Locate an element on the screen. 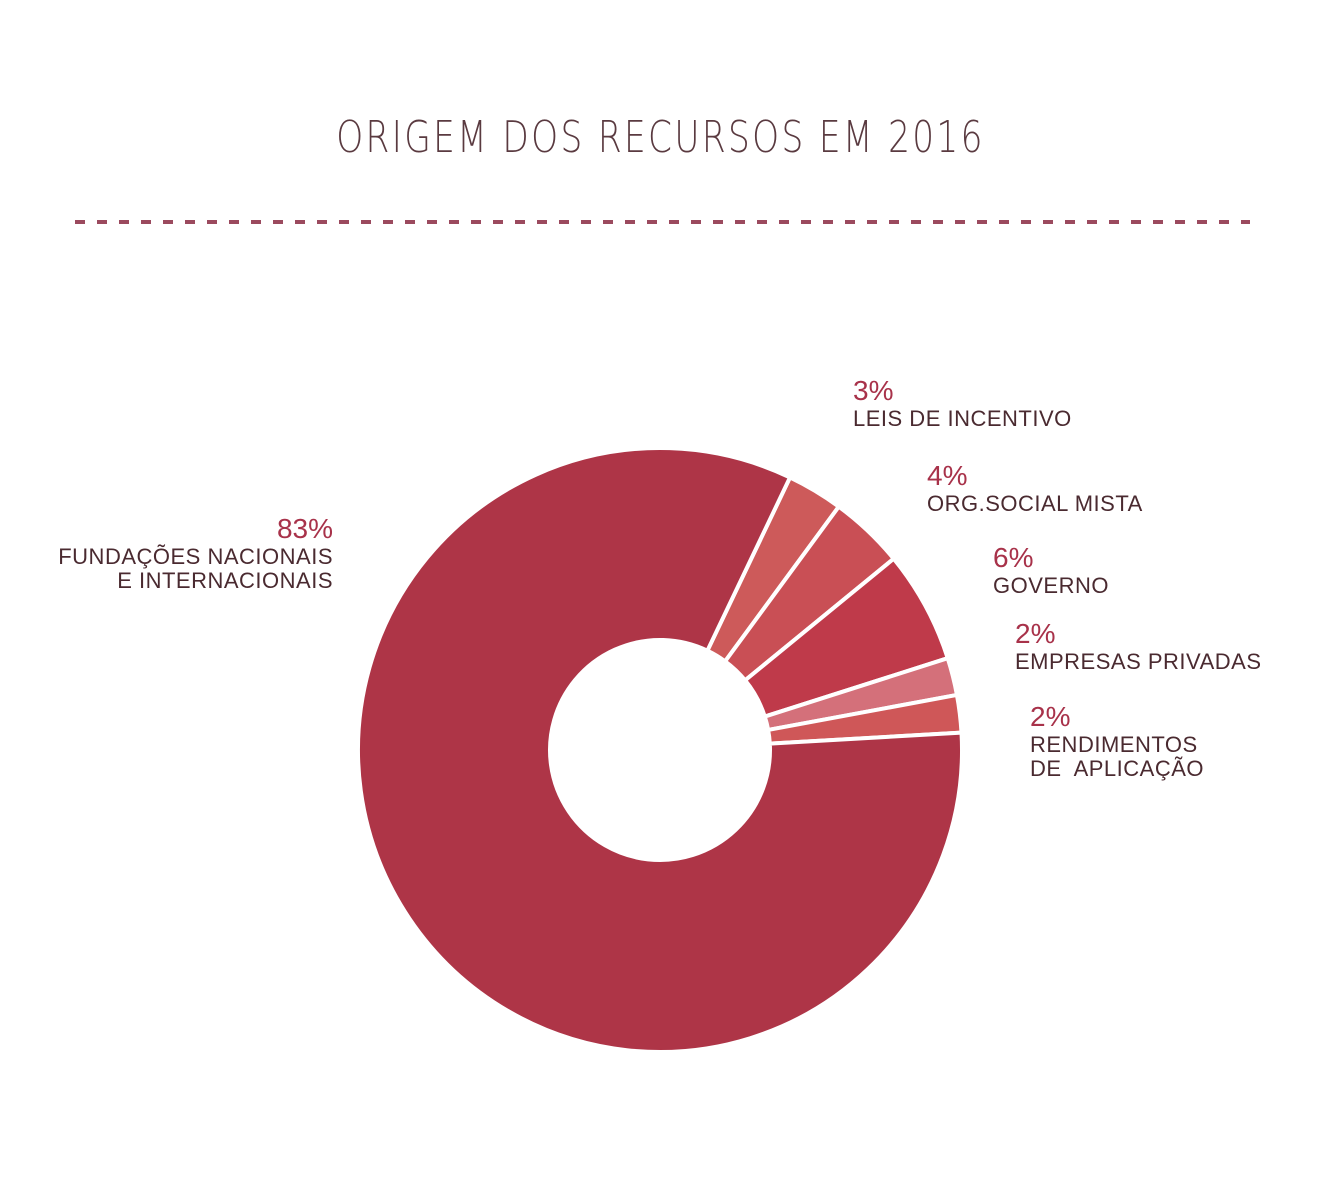 The width and height of the screenshot is (1321, 1180). category-label: LEIS DE INCENTIVO is located at coordinates (962, 418).